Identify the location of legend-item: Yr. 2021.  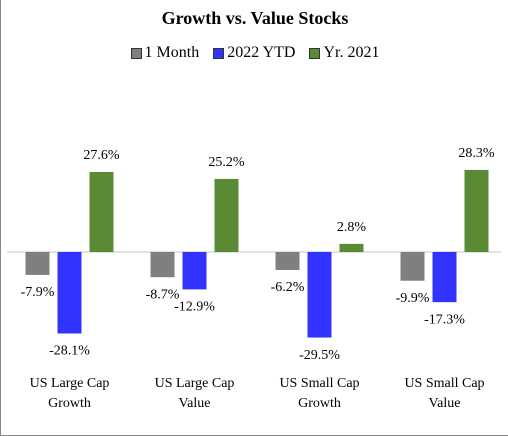
(344, 53).